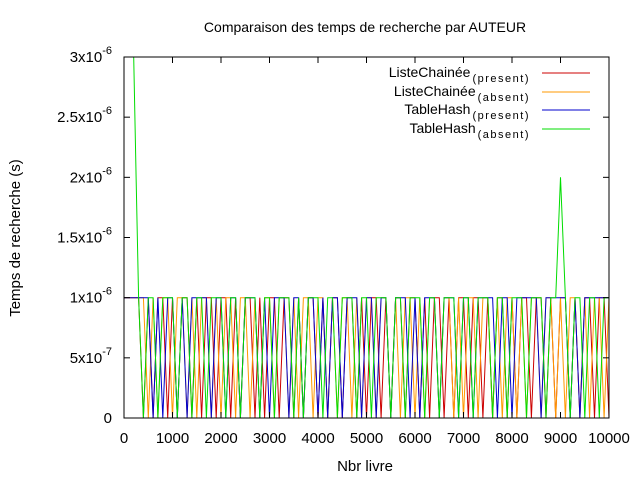 This screenshot has width=640, height=480. I want to click on y-tick-label: 1x10⁻⁶, so click(91, 296).